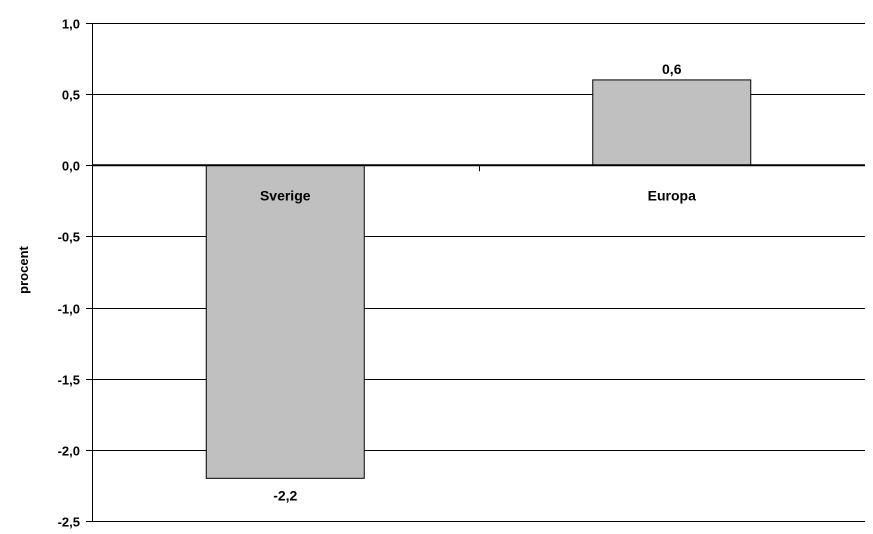 This screenshot has width=873, height=534. What do you see at coordinates (69, 451) in the screenshot?
I see `y-tick-label: -2,0` at bounding box center [69, 451].